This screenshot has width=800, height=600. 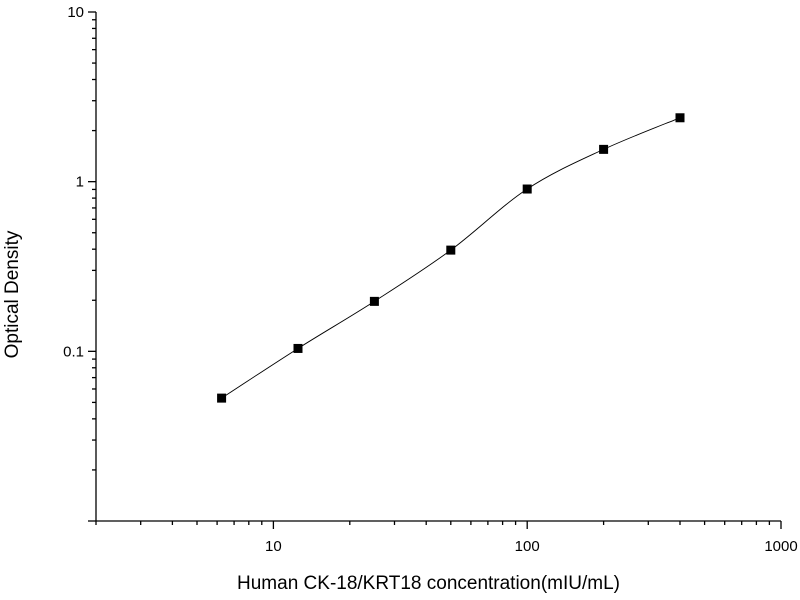 I want to click on x-axis-title: Human CK-18/KRT18 concentration(mIU/mL), so click(x=428, y=583).